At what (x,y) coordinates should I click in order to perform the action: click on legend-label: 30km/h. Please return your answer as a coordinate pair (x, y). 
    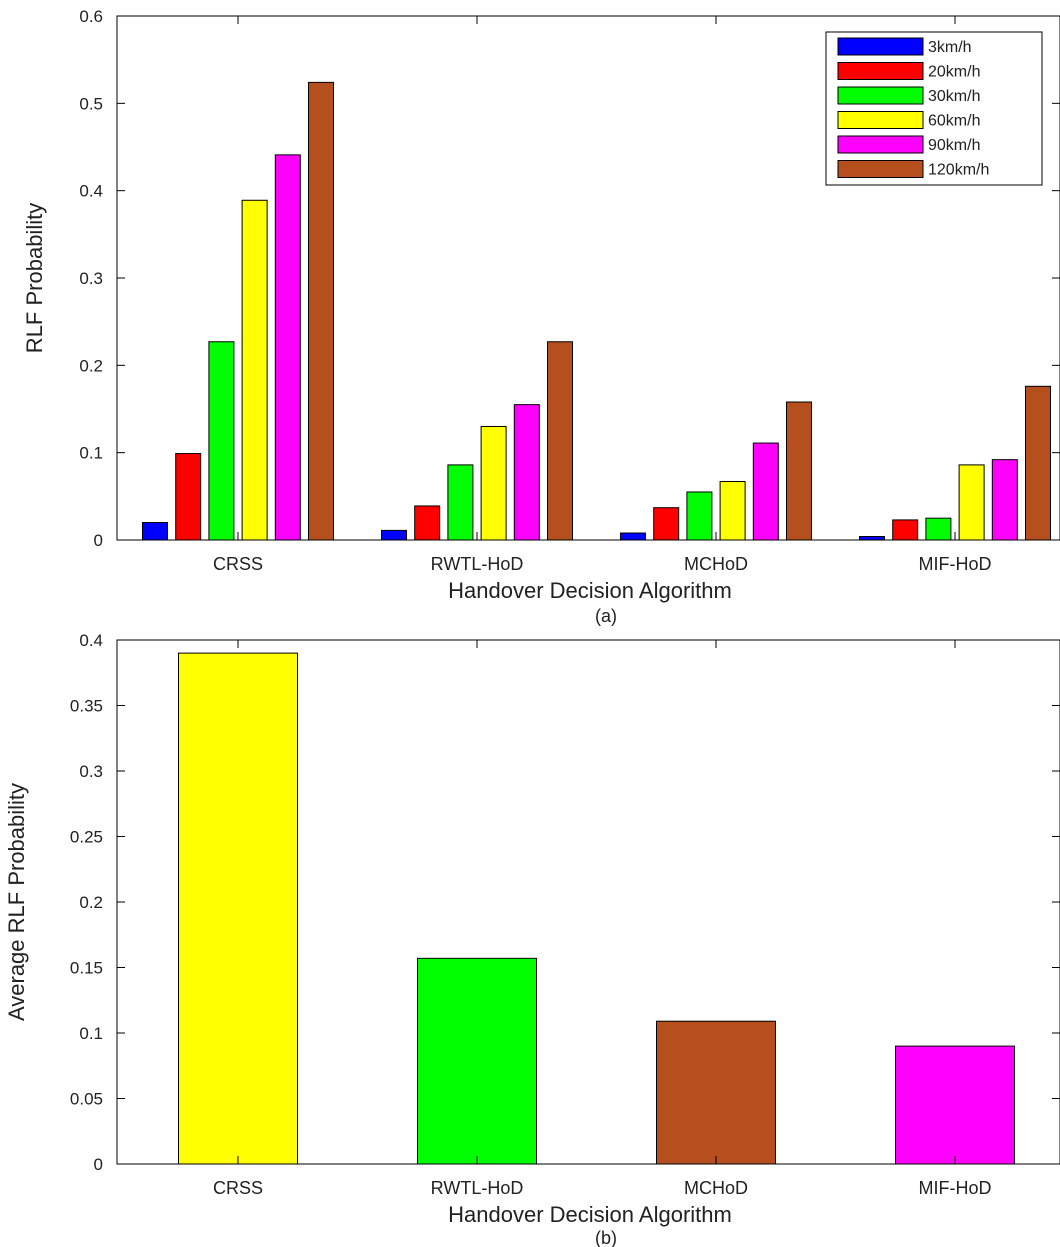
    Looking at the image, I should click on (954, 96).